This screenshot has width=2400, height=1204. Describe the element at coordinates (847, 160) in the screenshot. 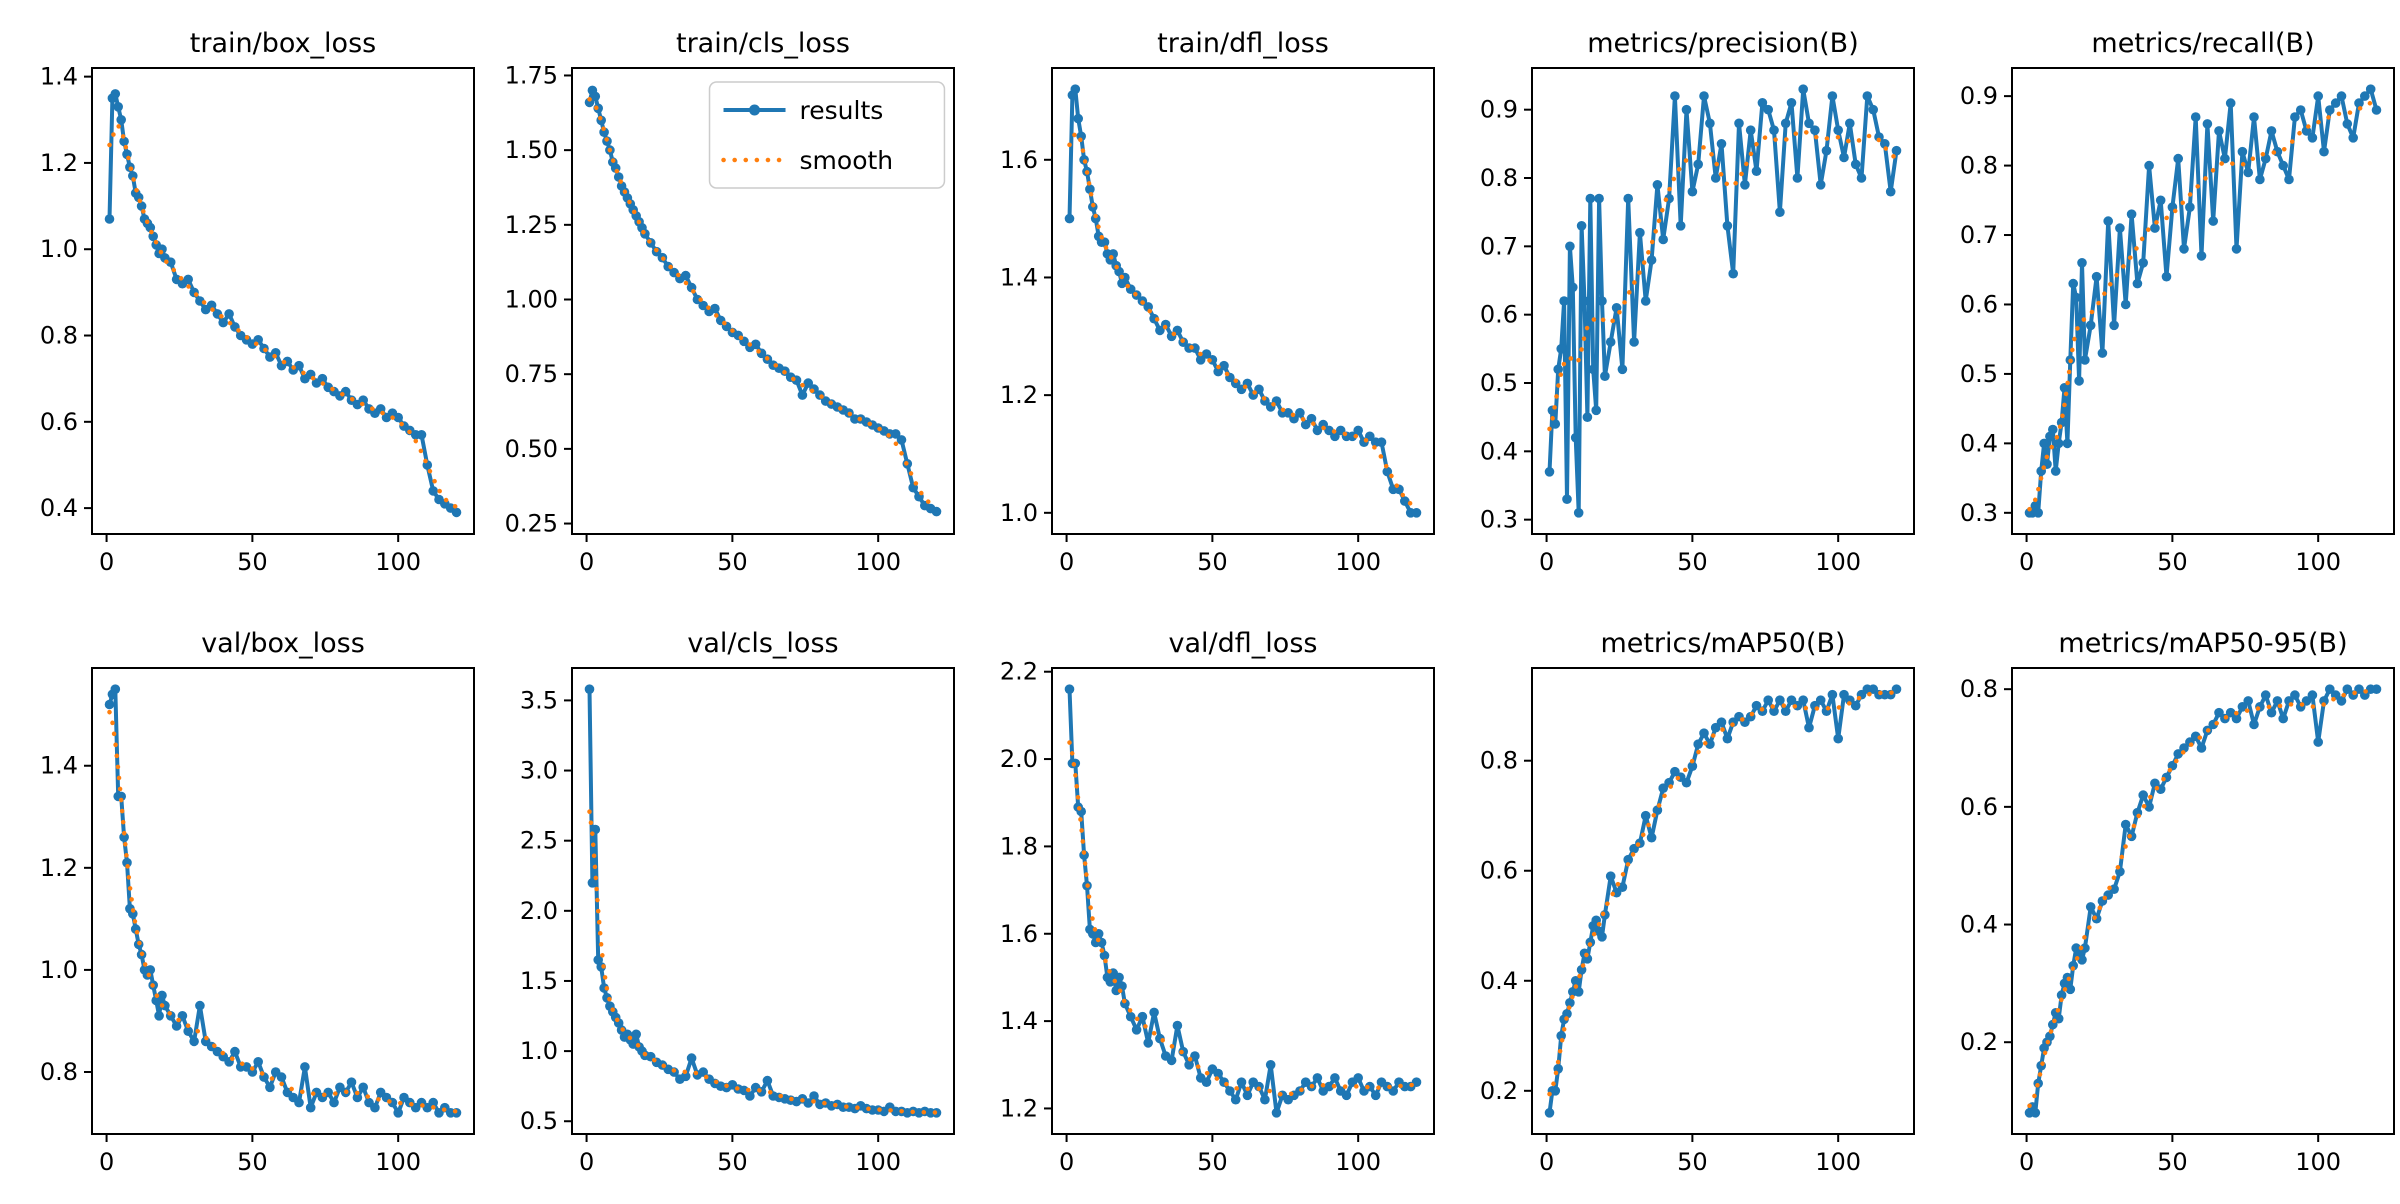

I see `legend-label-smooth: smooth` at that location.